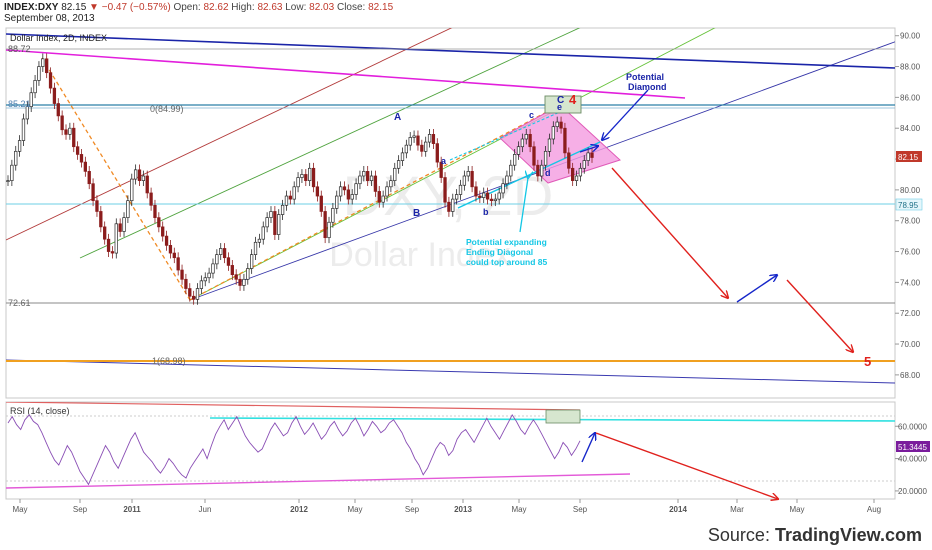 This screenshot has height=550, width=932. Describe the element at coordinates (678, 509) in the screenshot. I see `x-tick-label: 2014` at that location.